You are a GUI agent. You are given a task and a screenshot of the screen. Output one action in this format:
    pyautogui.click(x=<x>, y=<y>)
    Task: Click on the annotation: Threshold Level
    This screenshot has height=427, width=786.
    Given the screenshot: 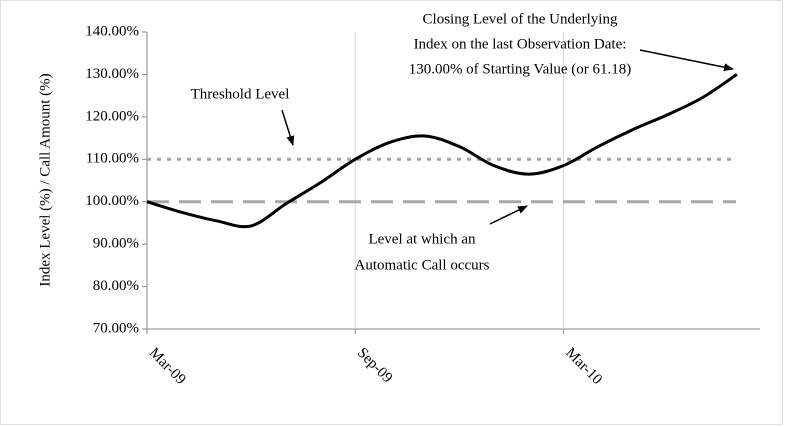 What is the action you would take?
    pyautogui.click(x=240, y=94)
    